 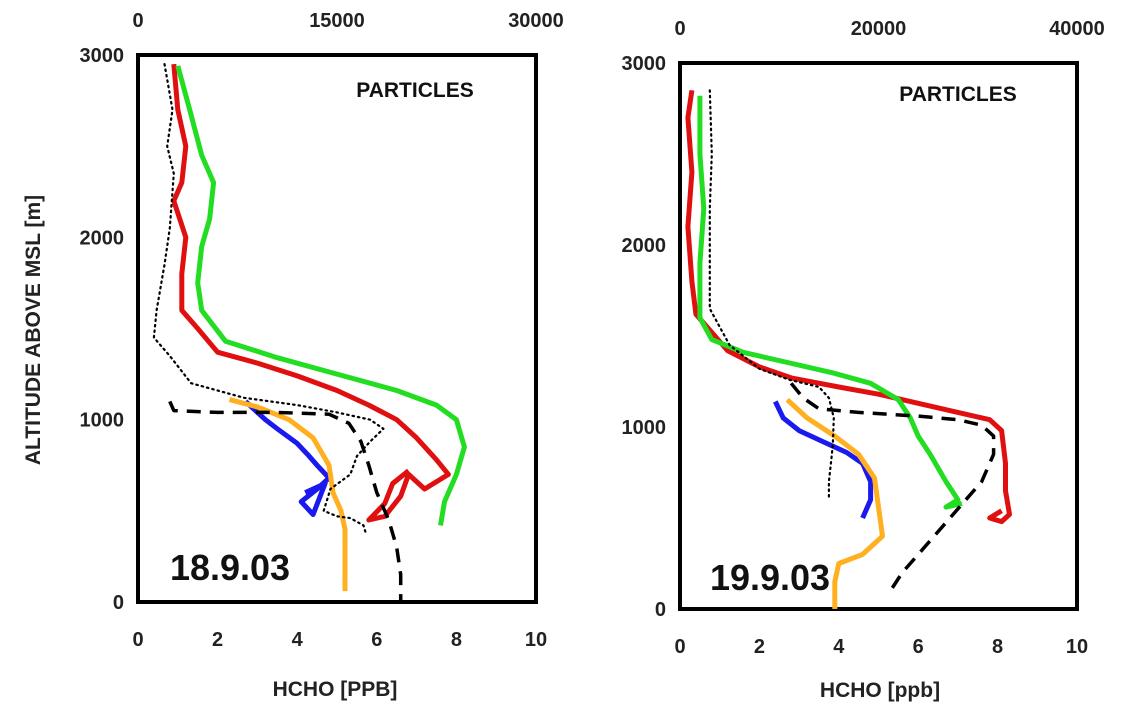 I want to click on date-label-right: 19.9.03, so click(x=770, y=577).